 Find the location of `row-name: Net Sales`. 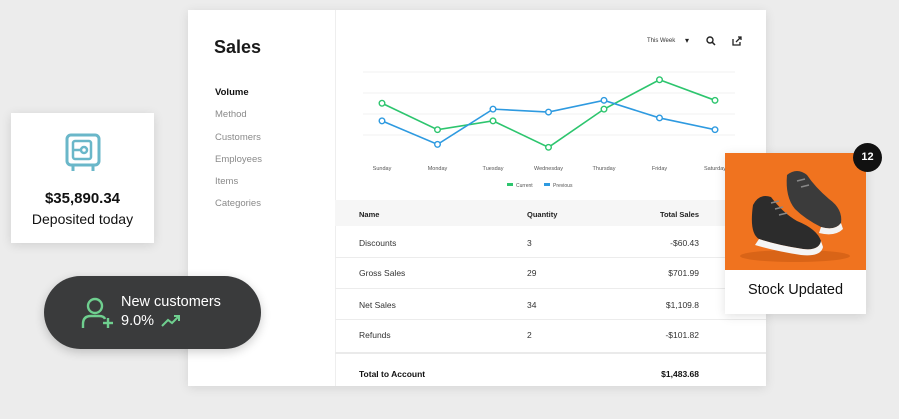

row-name: Net Sales is located at coordinates (377, 305).